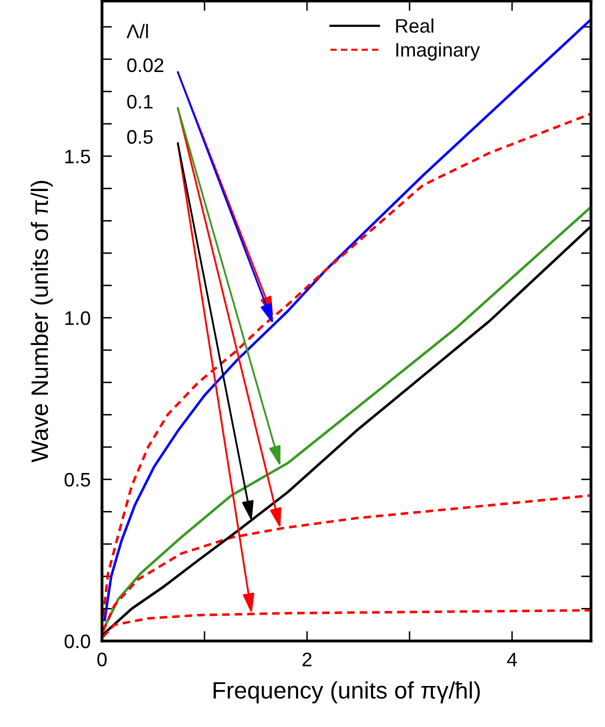 This screenshot has height=727, width=605. What do you see at coordinates (145, 65) in the screenshot?
I see `annotation: 0.02` at bounding box center [145, 65].